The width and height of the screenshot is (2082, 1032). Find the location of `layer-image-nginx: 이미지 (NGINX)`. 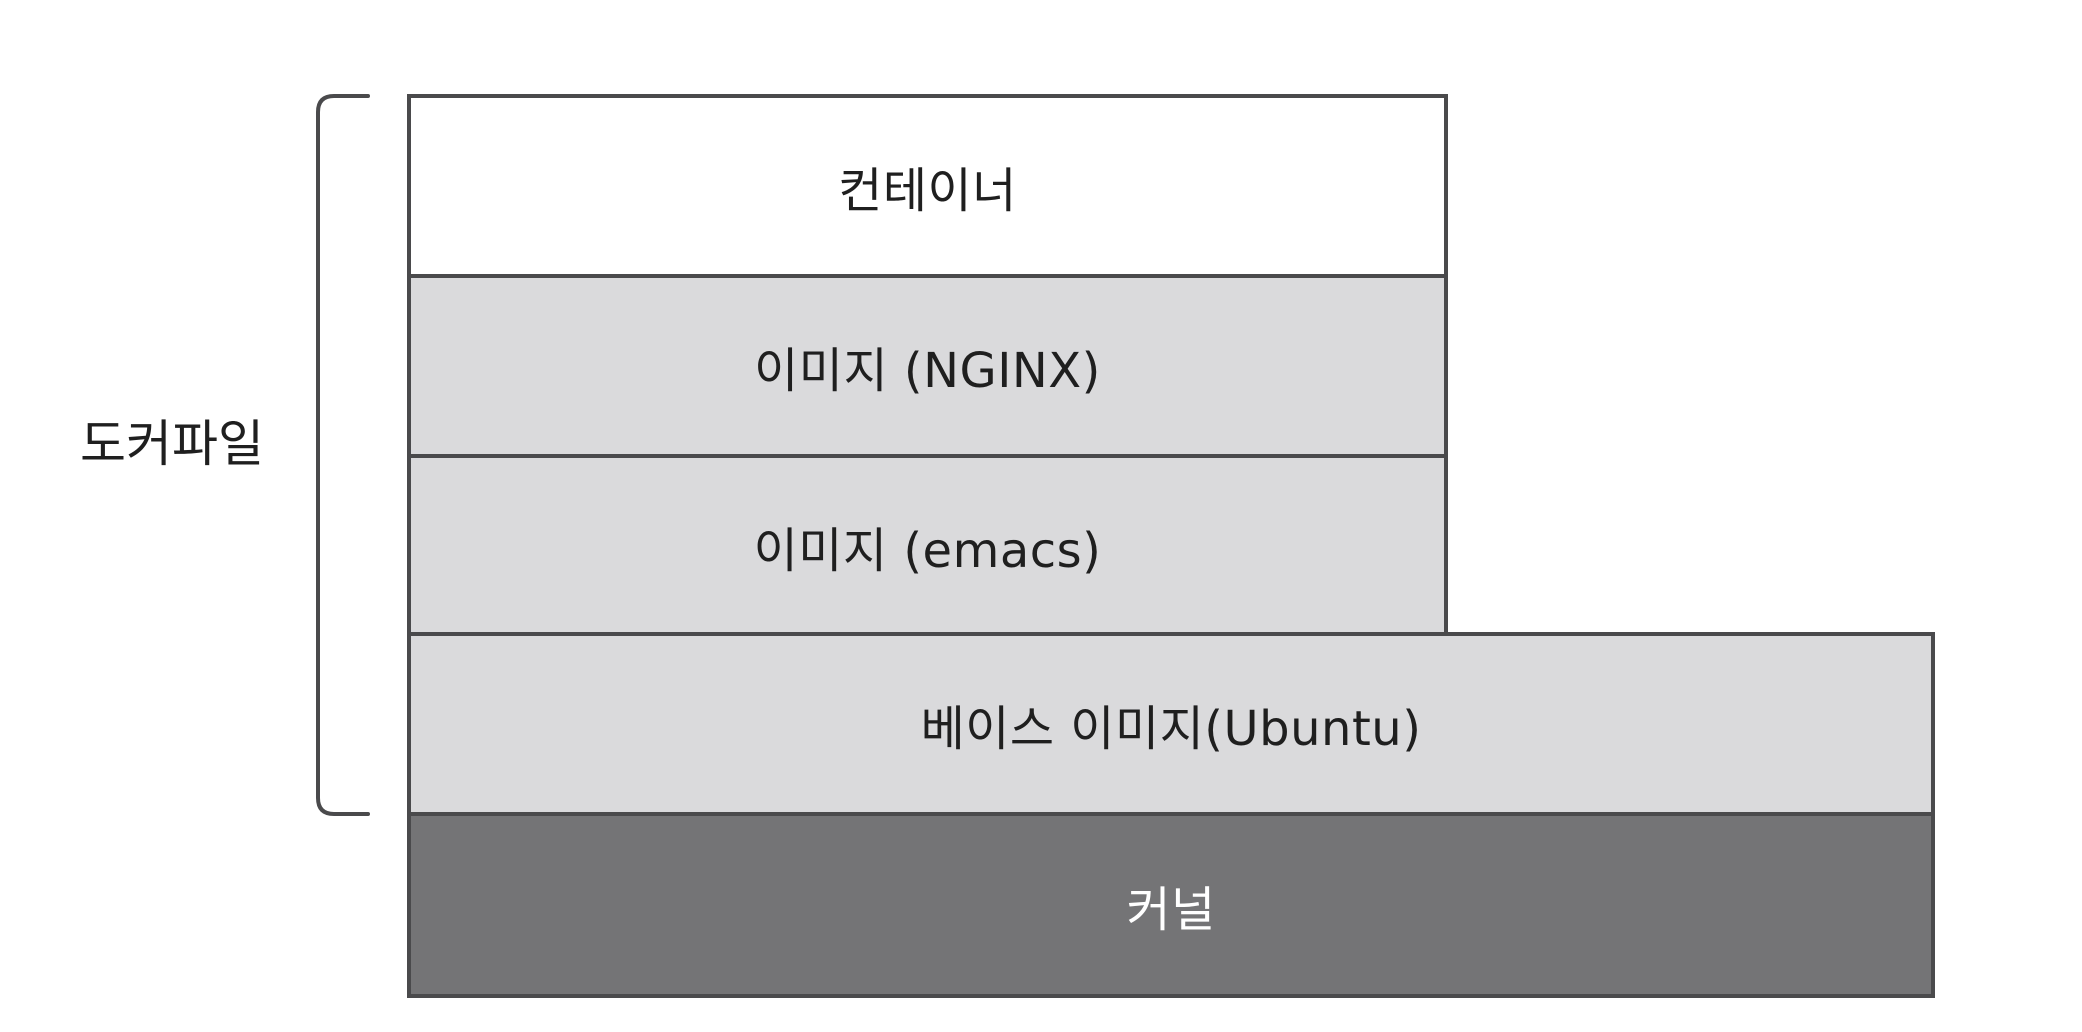

layer-image-nginx: 이미지 (NGINX) is located at coordinates (927, 366).